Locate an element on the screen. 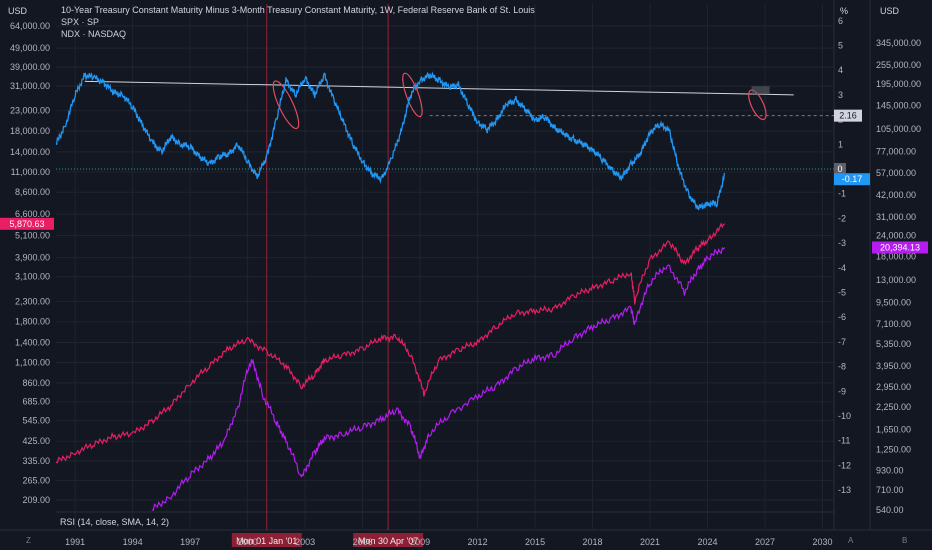 This screenshot has width=932, height=550. left-axis-tick: 209.00 is located at coordinates (36, 500).